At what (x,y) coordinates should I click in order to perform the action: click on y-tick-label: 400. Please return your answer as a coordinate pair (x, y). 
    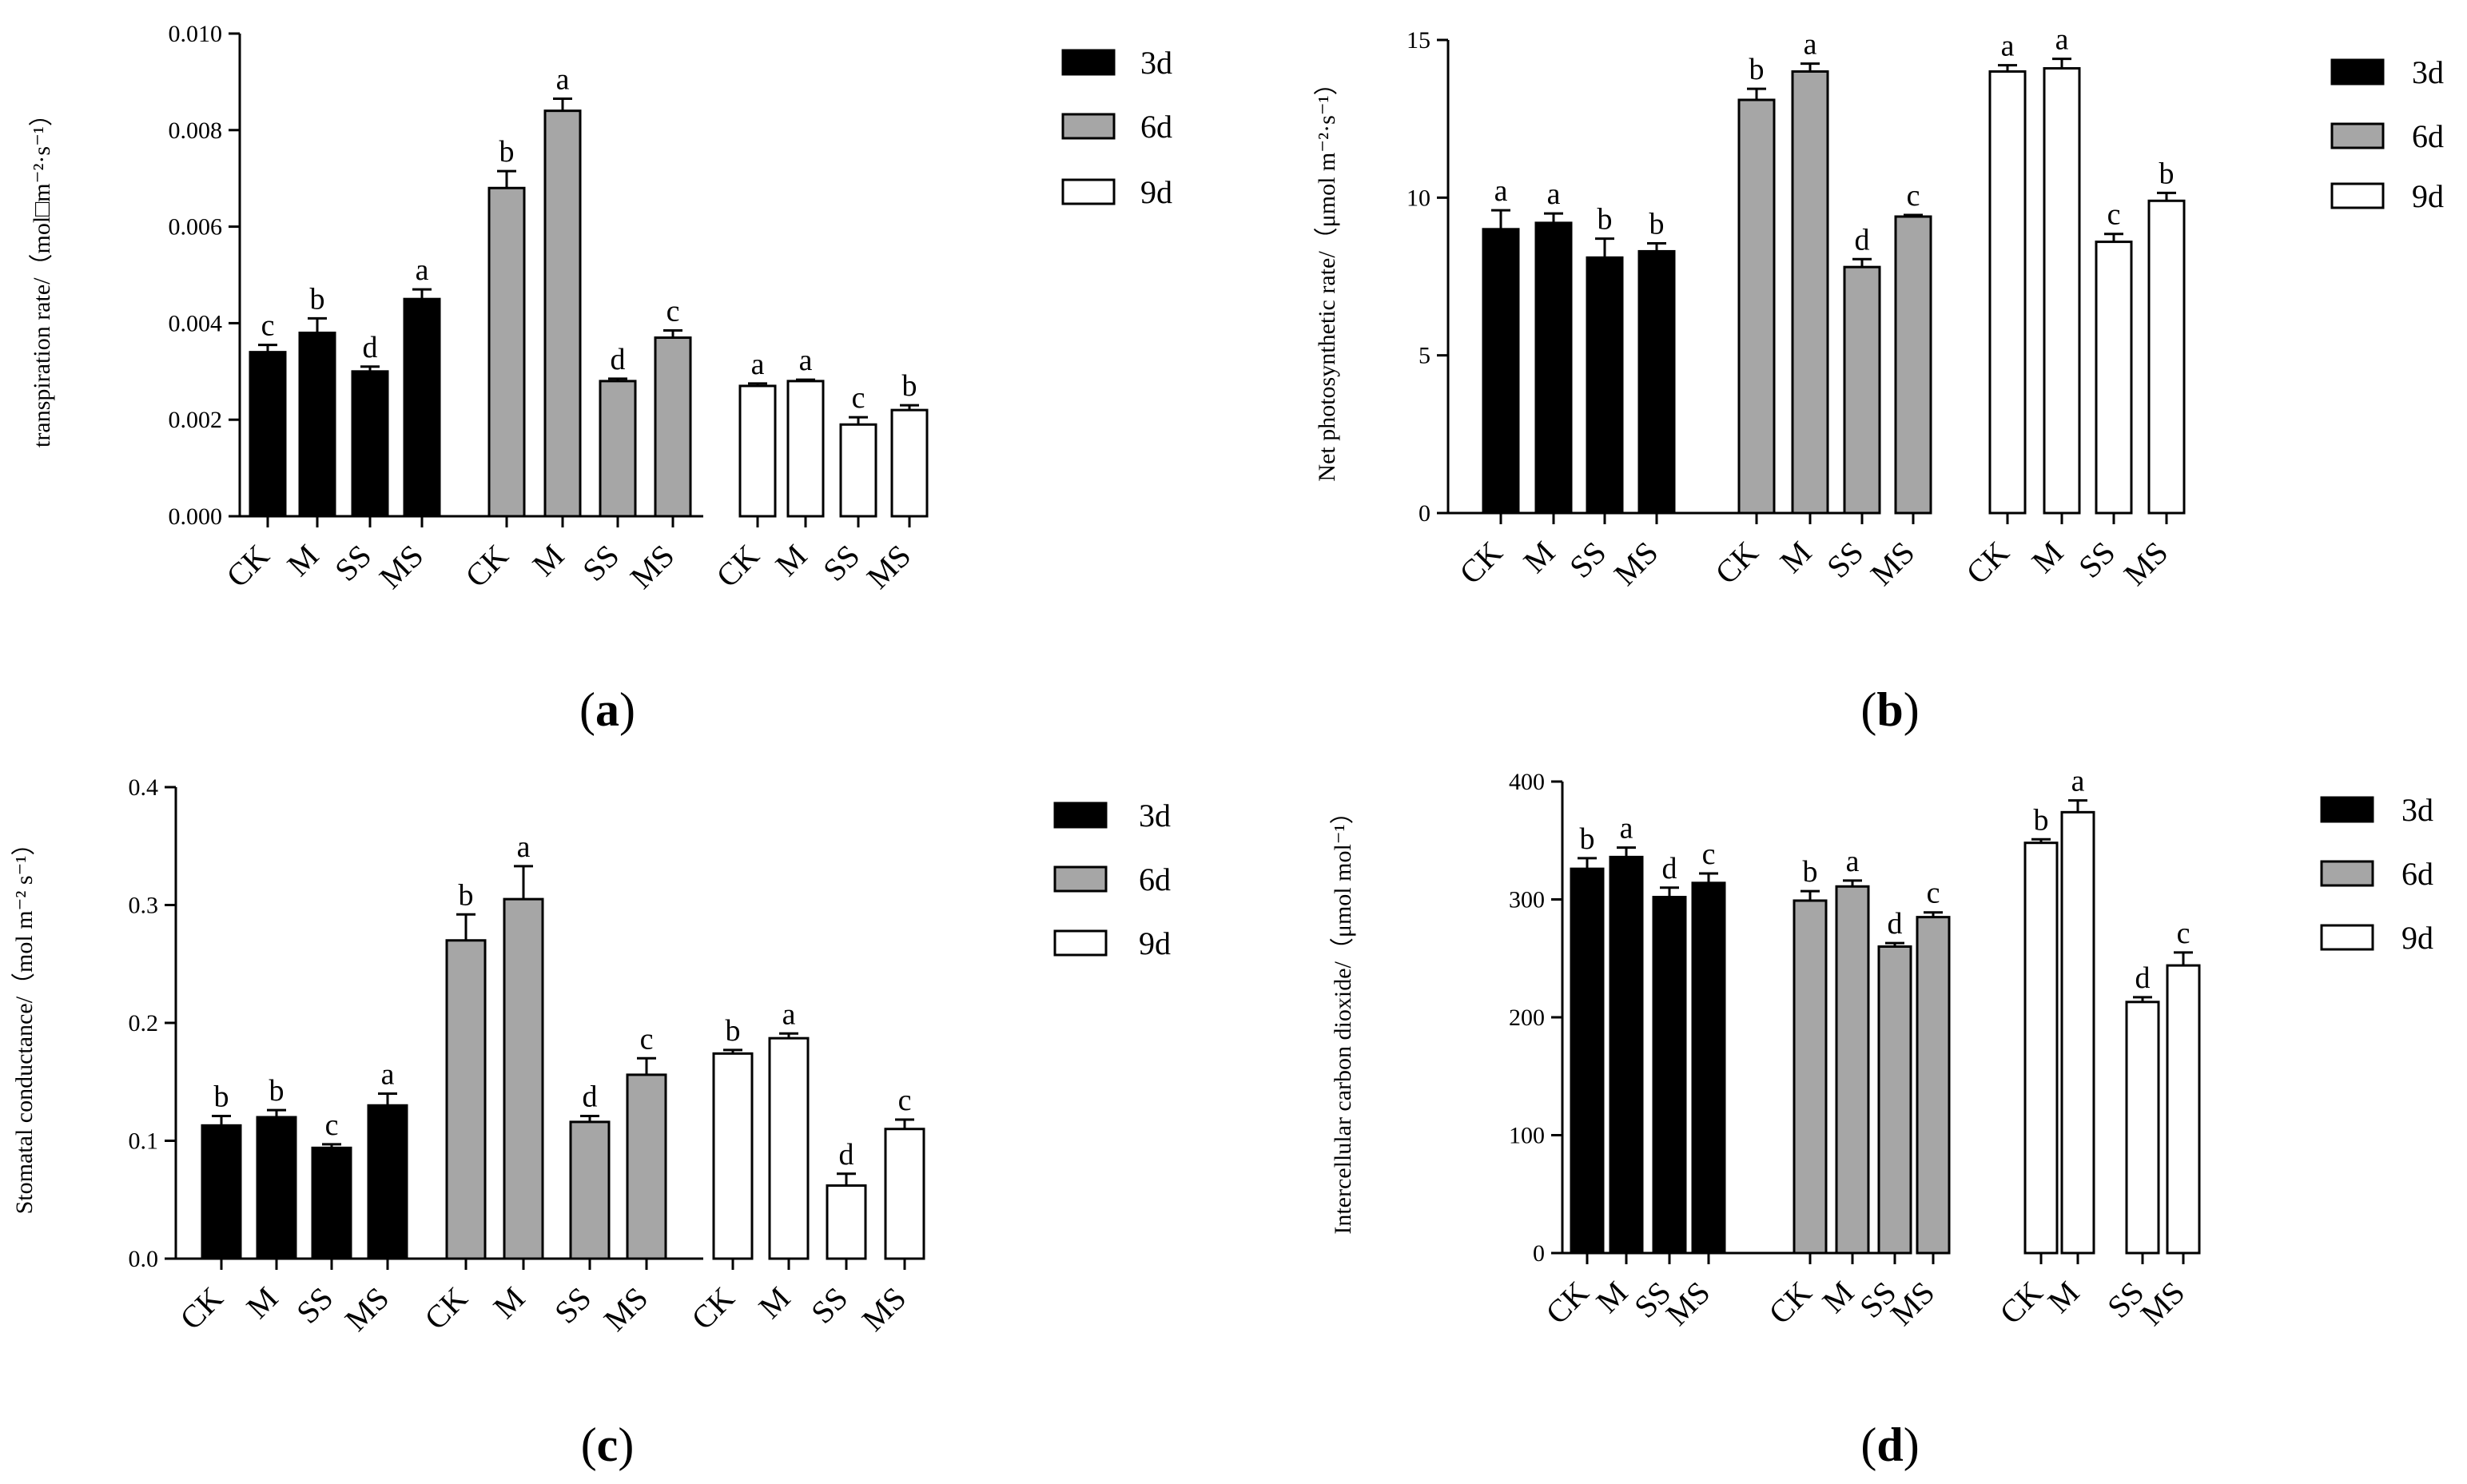
    Looking at the image, I should click on (1527, 782).